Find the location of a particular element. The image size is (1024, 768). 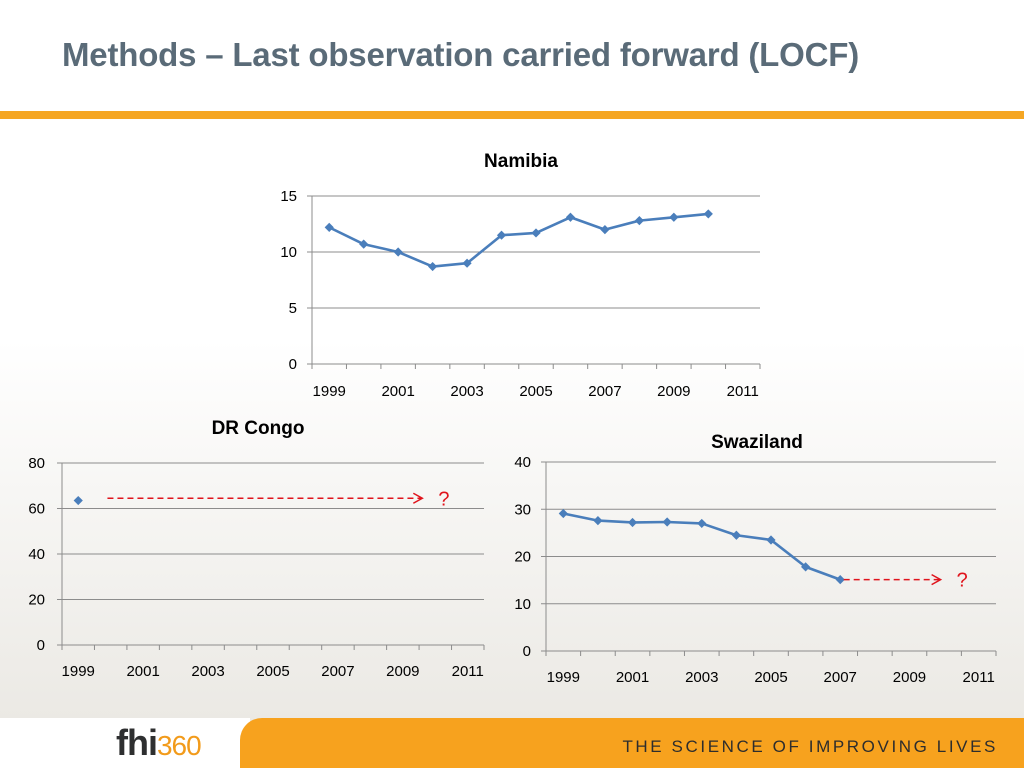

y-tick-label: 60 is located at coordinates (36, 509).